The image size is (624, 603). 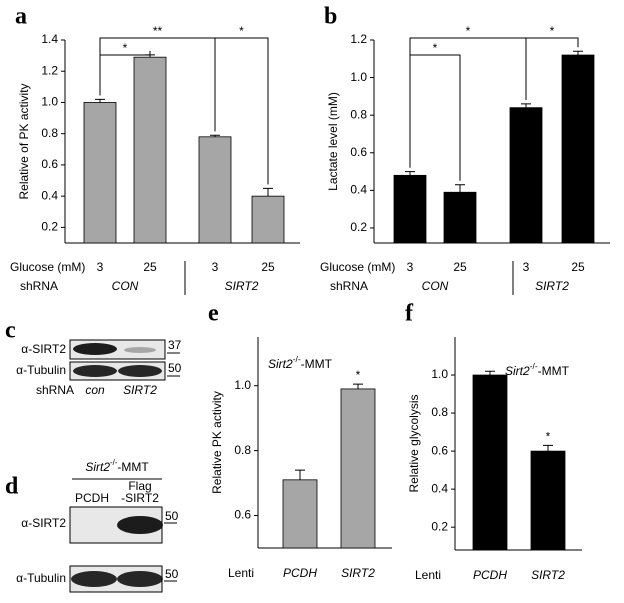 What do you see at coordinates (217, 442) in the screenshot?
I see `y-axis-label: Relative PK activity` at bounding box center [217, 442].